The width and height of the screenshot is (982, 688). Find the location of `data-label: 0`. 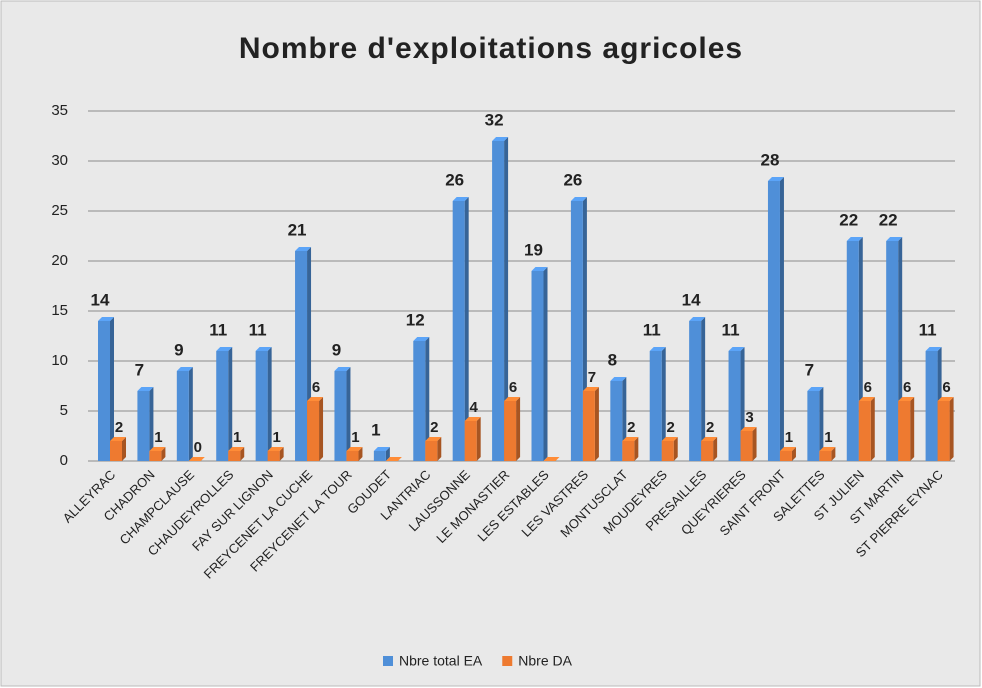

data-label: 0 is located at coordinates (198, 447).